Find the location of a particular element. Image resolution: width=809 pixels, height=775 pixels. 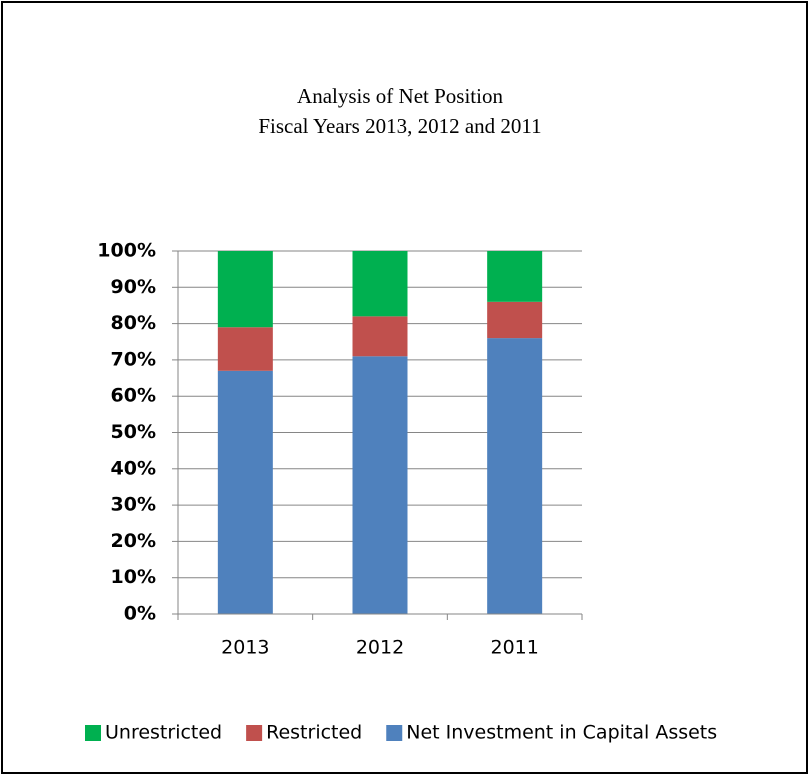

y-tick-label: 20% is located at coordinates (133, 541).